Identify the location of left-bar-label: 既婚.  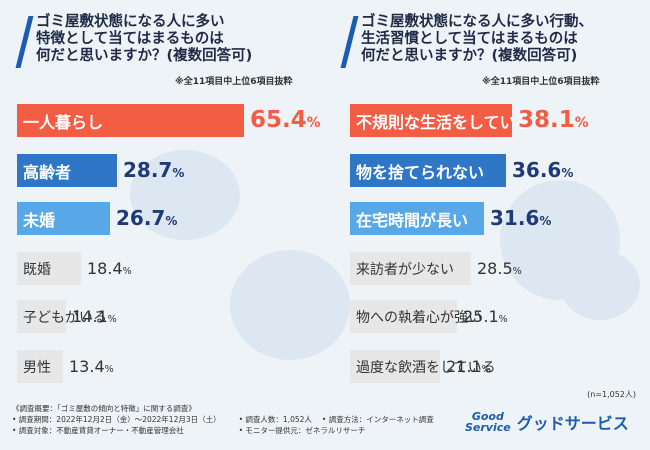
(37, 269).